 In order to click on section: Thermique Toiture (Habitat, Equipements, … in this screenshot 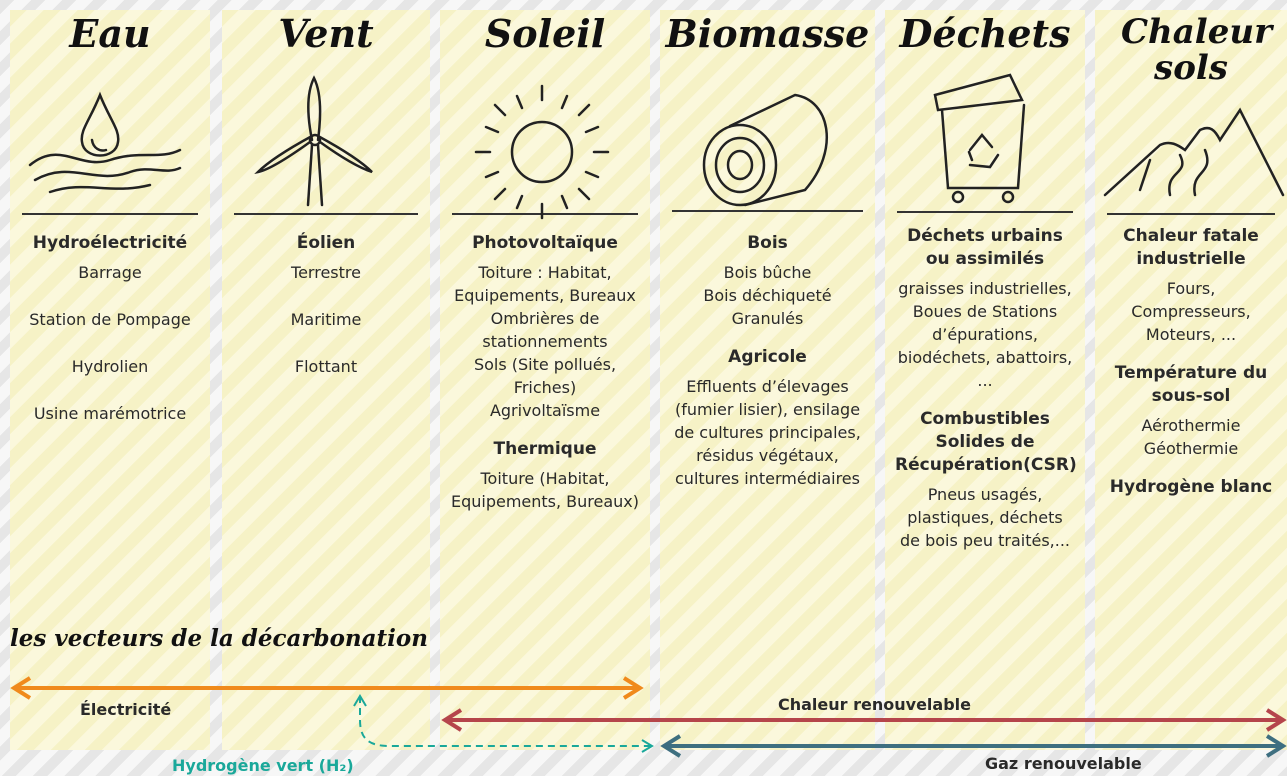, I will do `click(545, 475)`.